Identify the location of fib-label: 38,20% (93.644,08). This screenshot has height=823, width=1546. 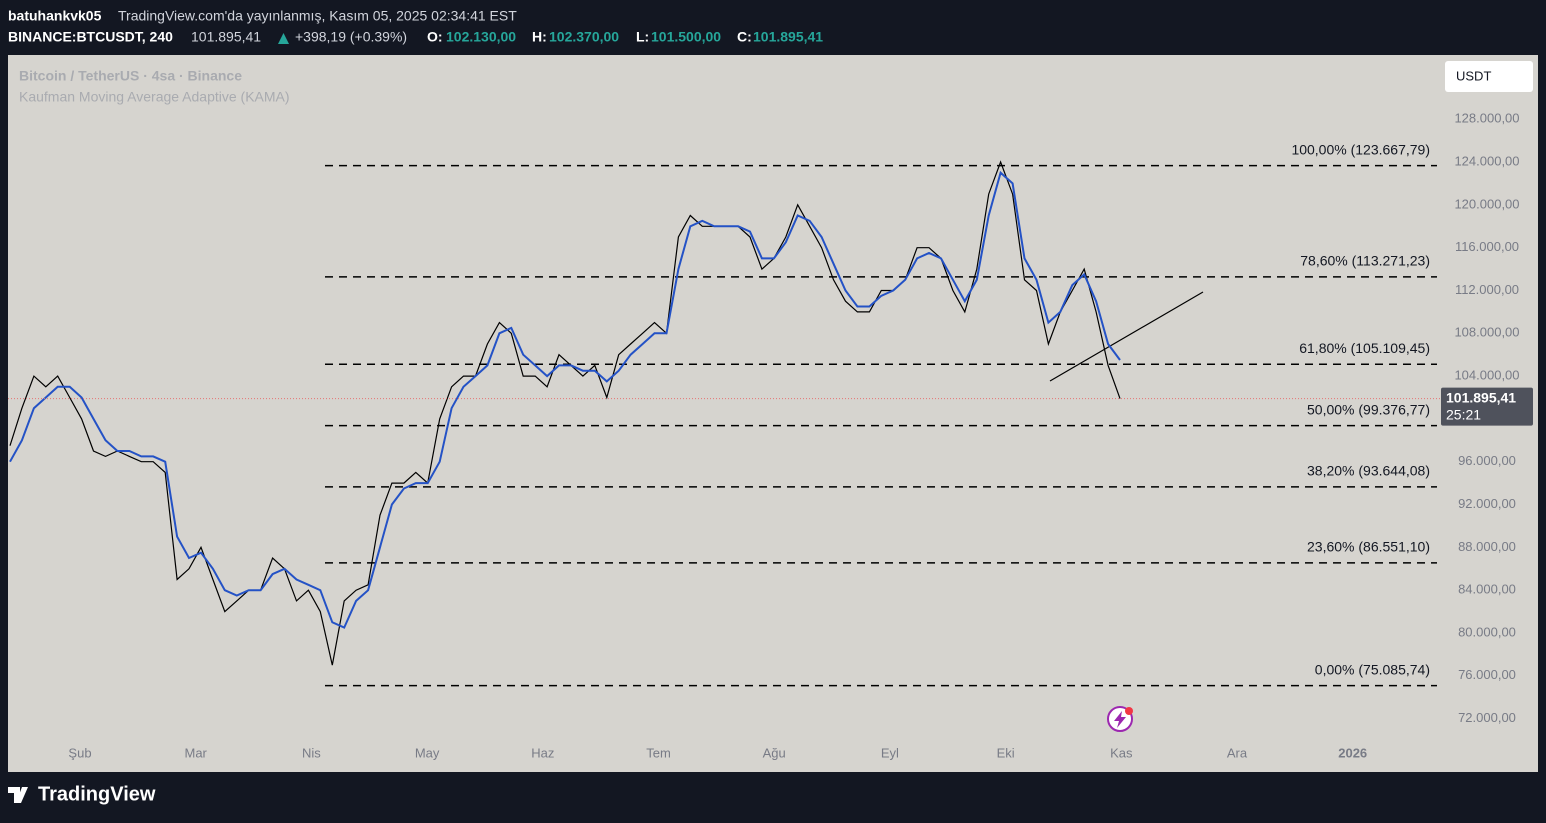
(1368, 471).